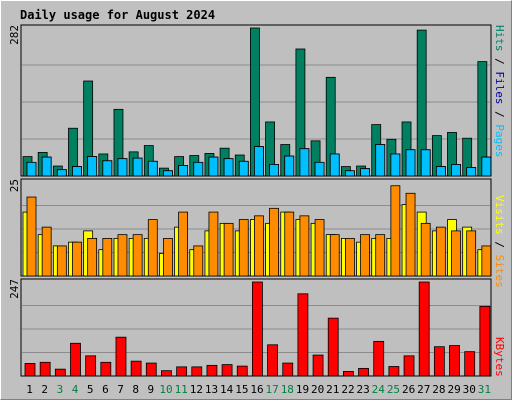 The height and width of the screenshot is (400, 512). I want to click on panel-bottom-max-label: 247, so click(14, 289).